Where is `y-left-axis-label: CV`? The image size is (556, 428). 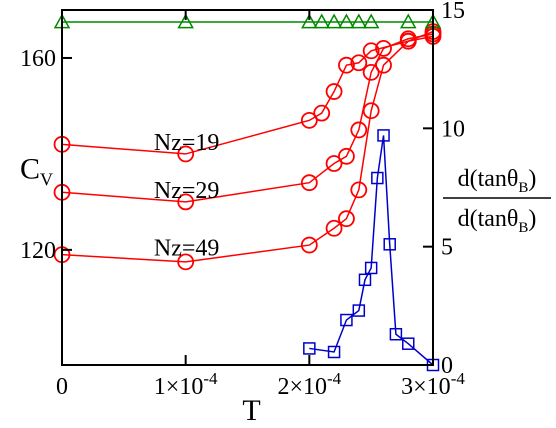
y-left-axis-label: CV is located at coordinates (36, 170).